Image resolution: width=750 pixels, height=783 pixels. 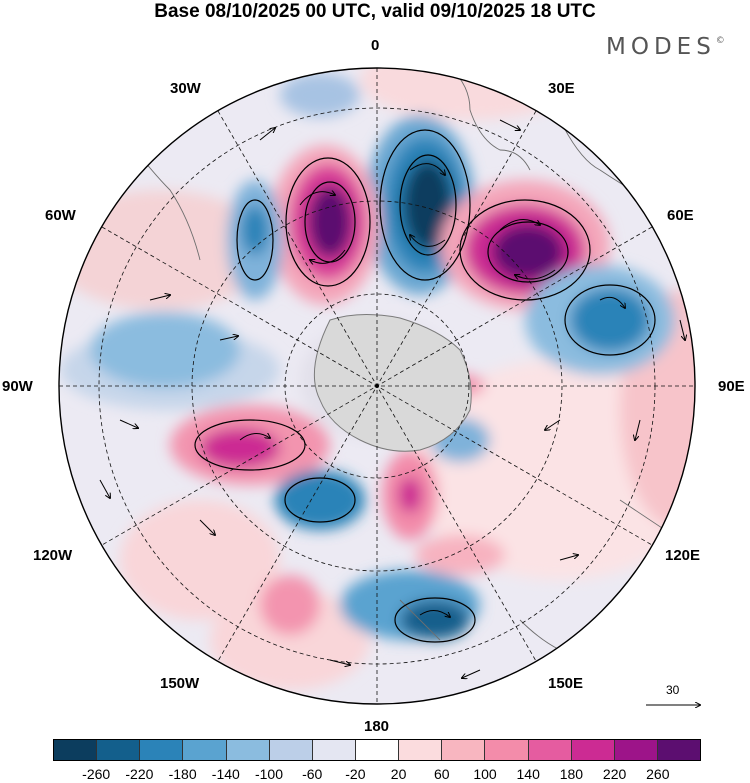 I want to click on colorbar-tick-label: 140, so click(x=528, y=774).